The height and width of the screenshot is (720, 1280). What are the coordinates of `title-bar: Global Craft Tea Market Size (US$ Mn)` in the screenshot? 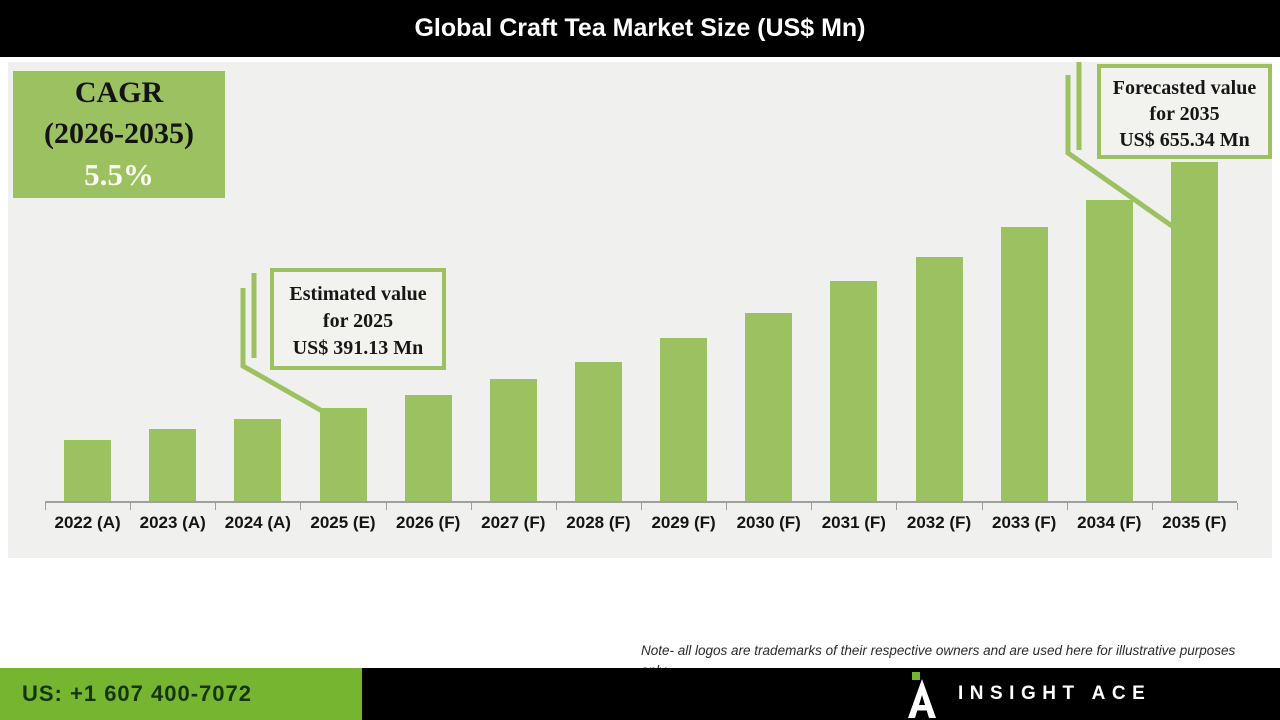 It's located at (640, 28).